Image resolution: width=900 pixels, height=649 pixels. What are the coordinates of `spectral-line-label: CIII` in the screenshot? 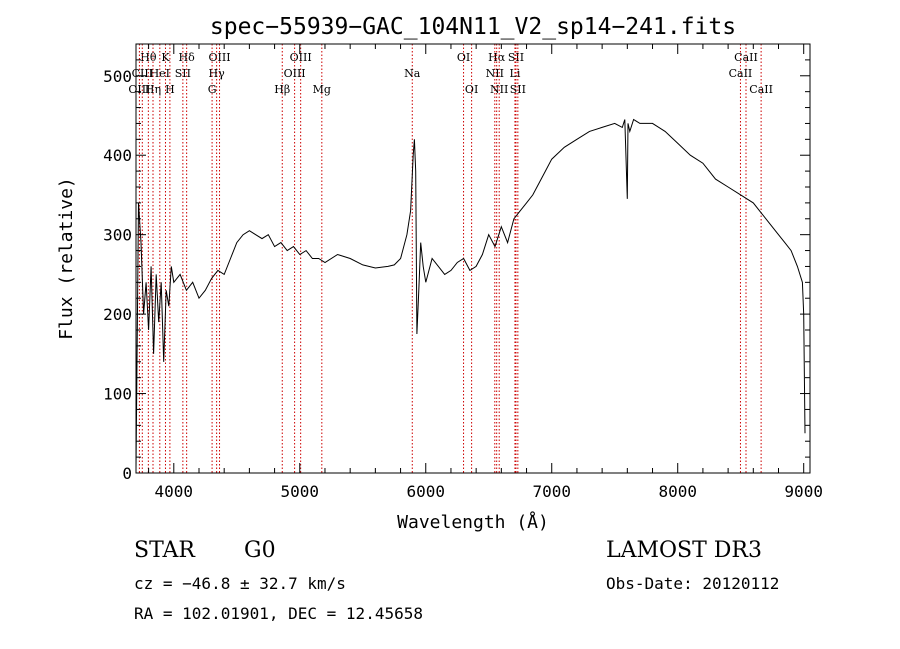 It's located at (142, 73).